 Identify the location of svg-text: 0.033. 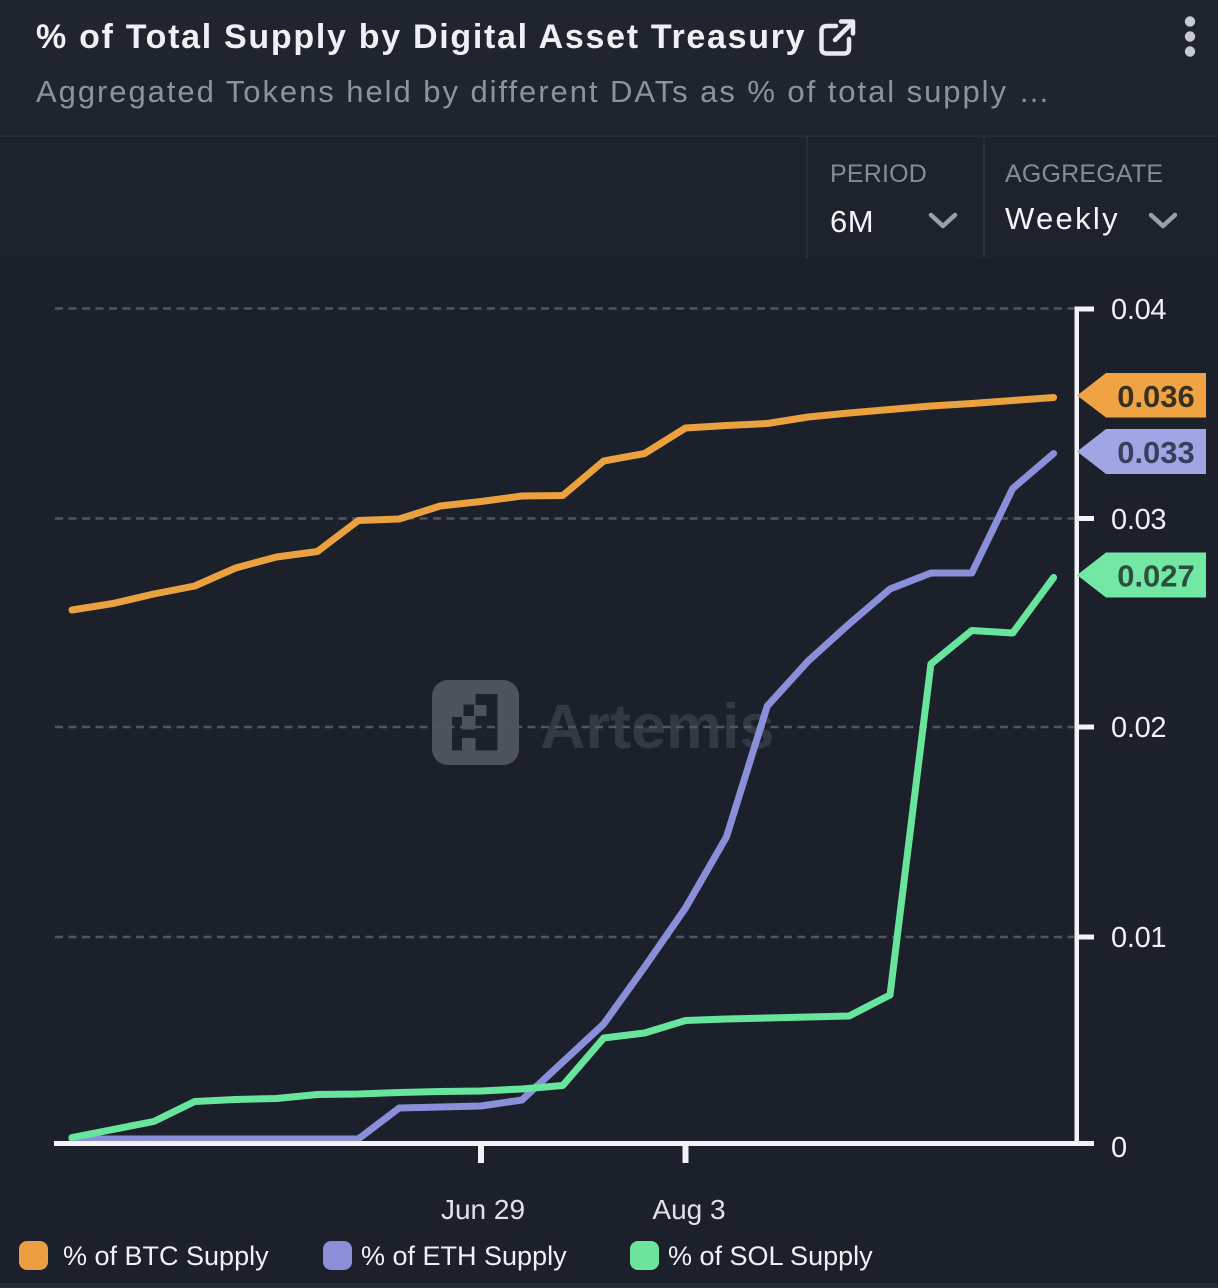
(1156, 452).